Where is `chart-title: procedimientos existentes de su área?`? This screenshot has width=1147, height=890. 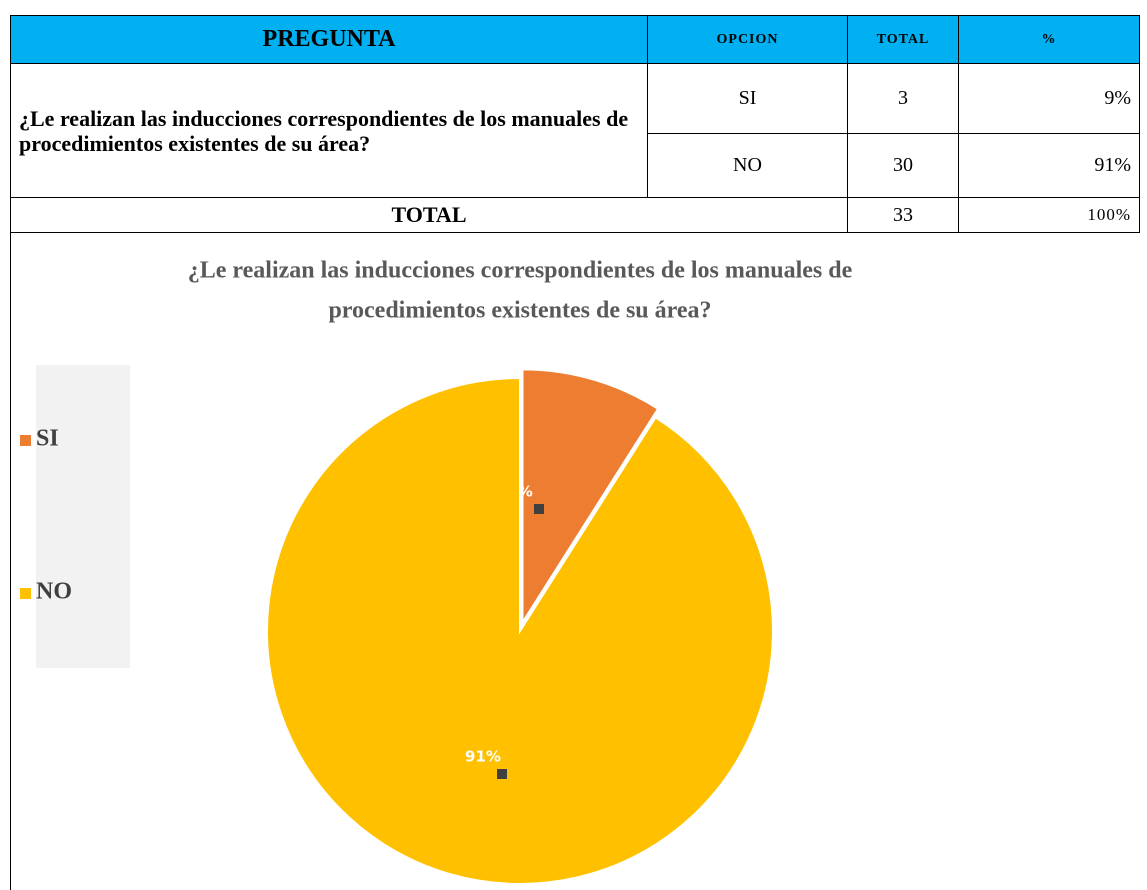 chart-title: procedimientos existentes de su área? is located at coordinates (519, 311).